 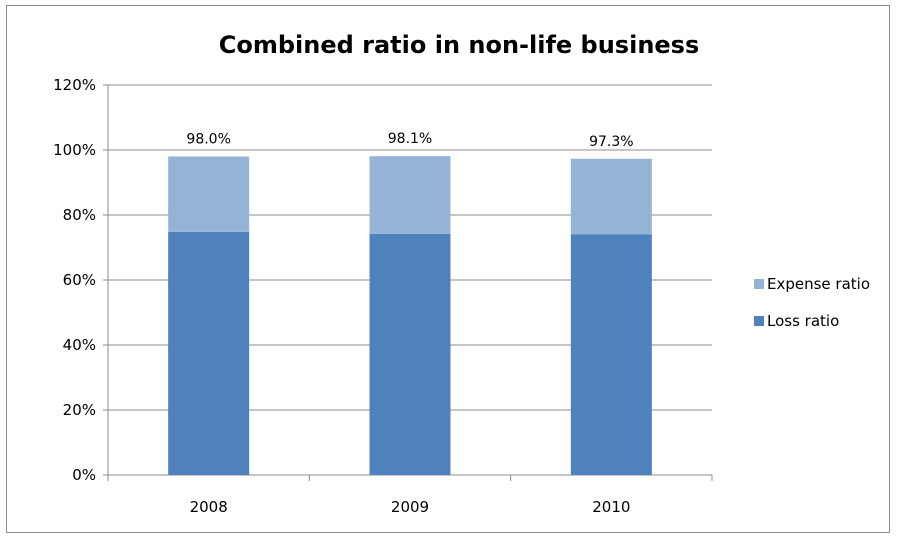 I want to click on x-tick-label: 2010, so click(x=611, y=507).